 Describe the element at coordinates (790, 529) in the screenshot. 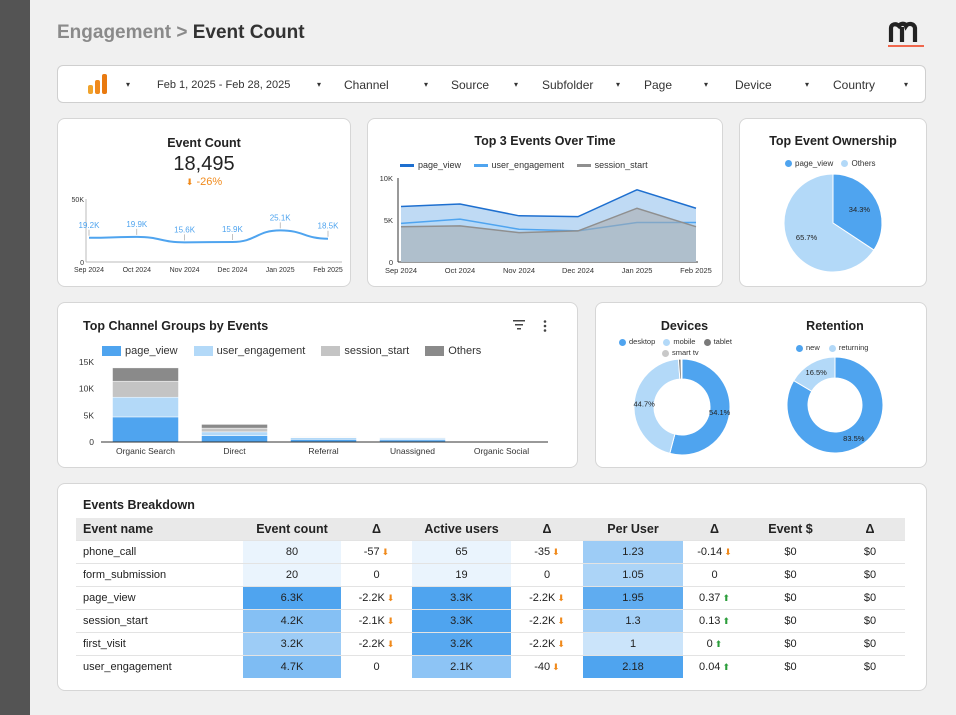

I see `column-header-event-revenue: Event $` at that location.